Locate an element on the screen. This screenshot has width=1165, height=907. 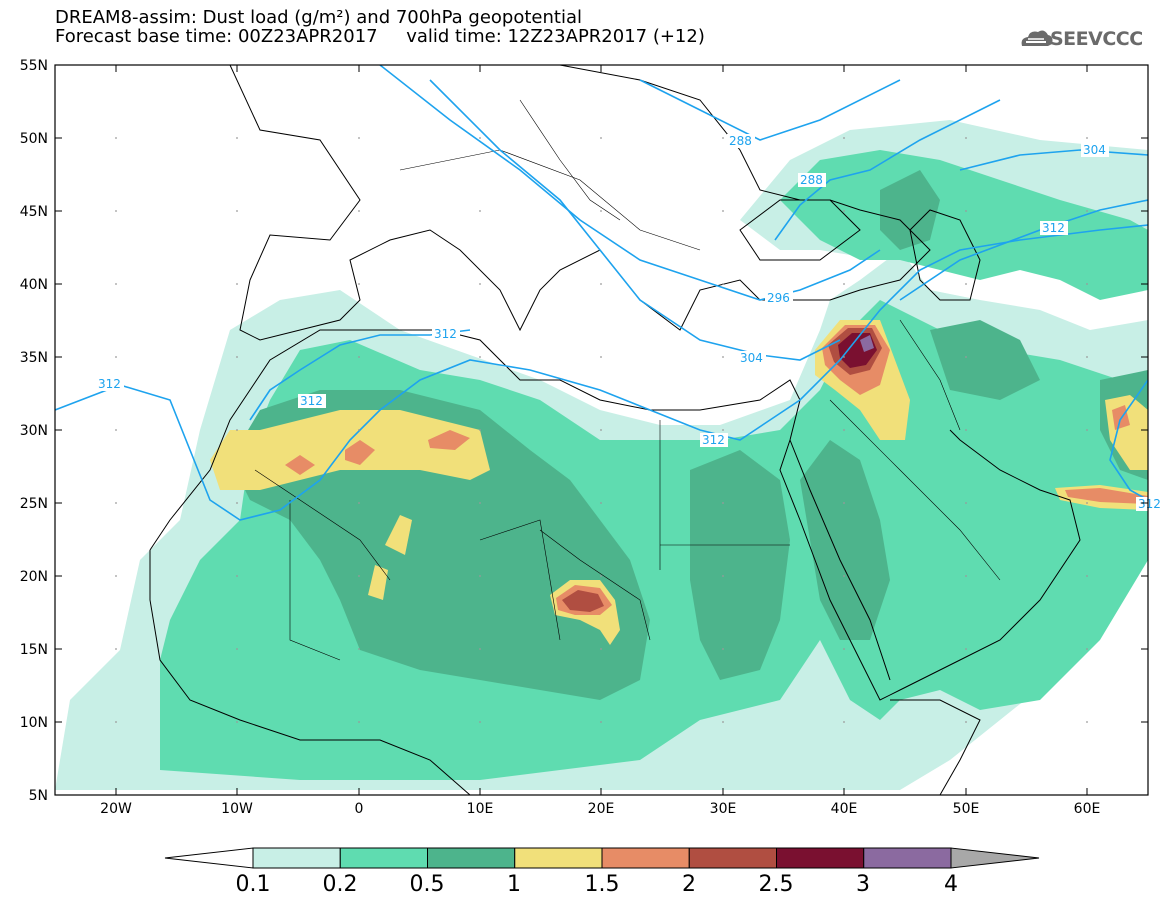
dust-region-mid-north is located at coordinates (964, 225).